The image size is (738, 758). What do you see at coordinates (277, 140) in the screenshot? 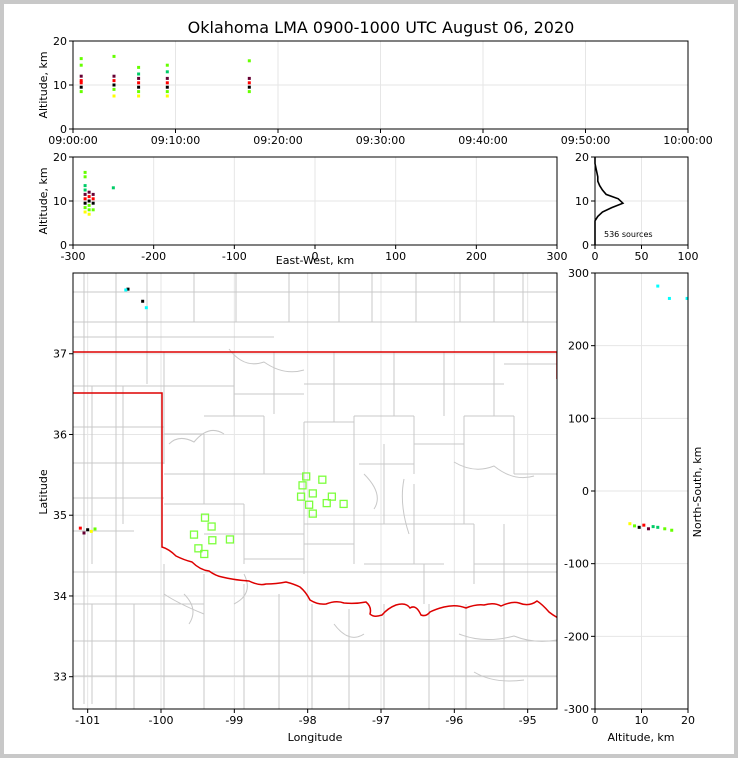
I see `time-altitude-xtick-label: 09:20:00` at bounding box center [277, 140].